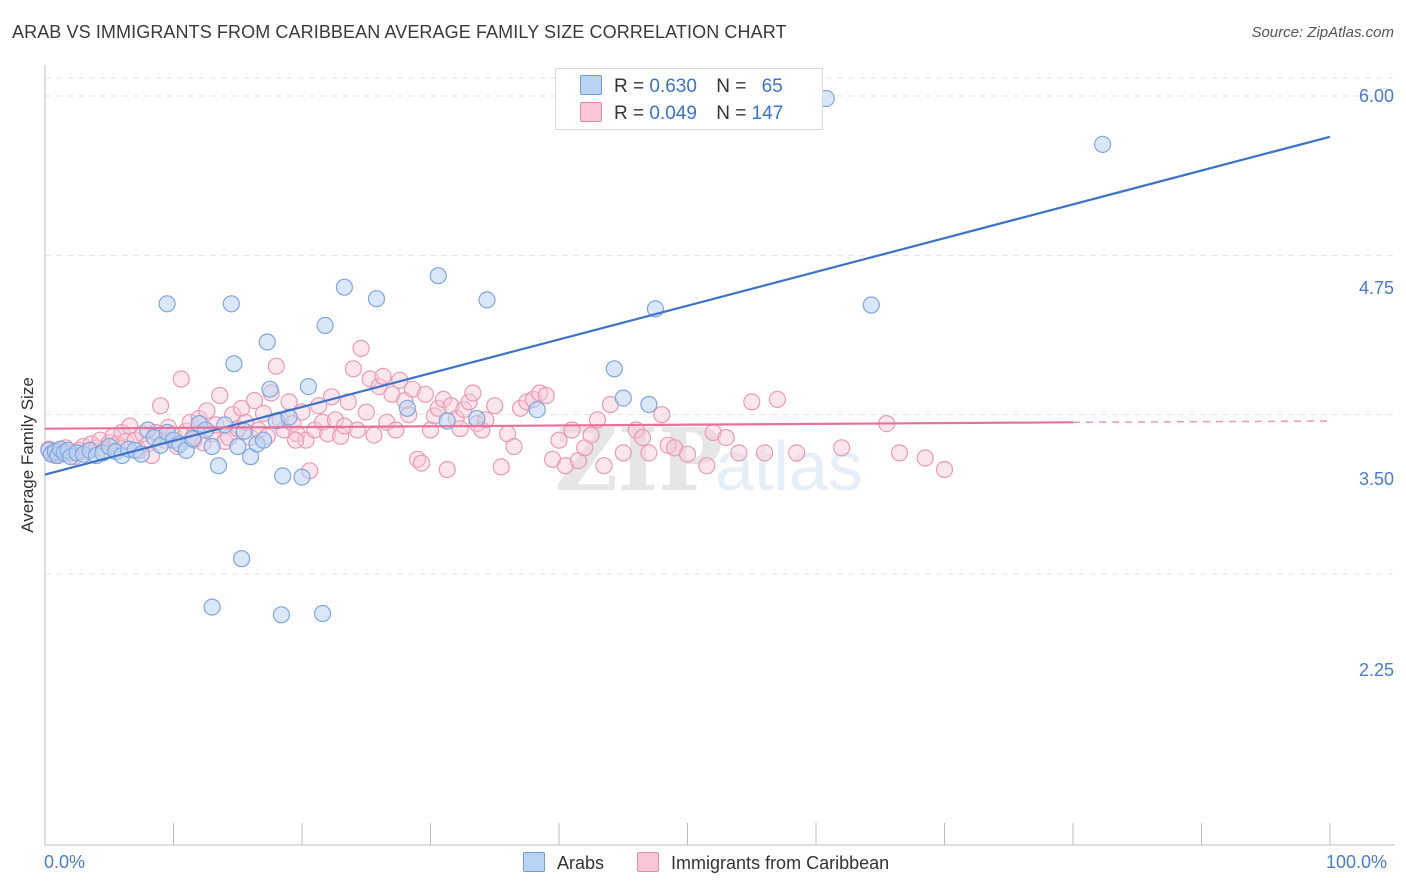 The image size is (1406, 892). Describe the element at coordinates (1201, 422) in the screenshot. I see `caribbean-trend-extension` at that location.